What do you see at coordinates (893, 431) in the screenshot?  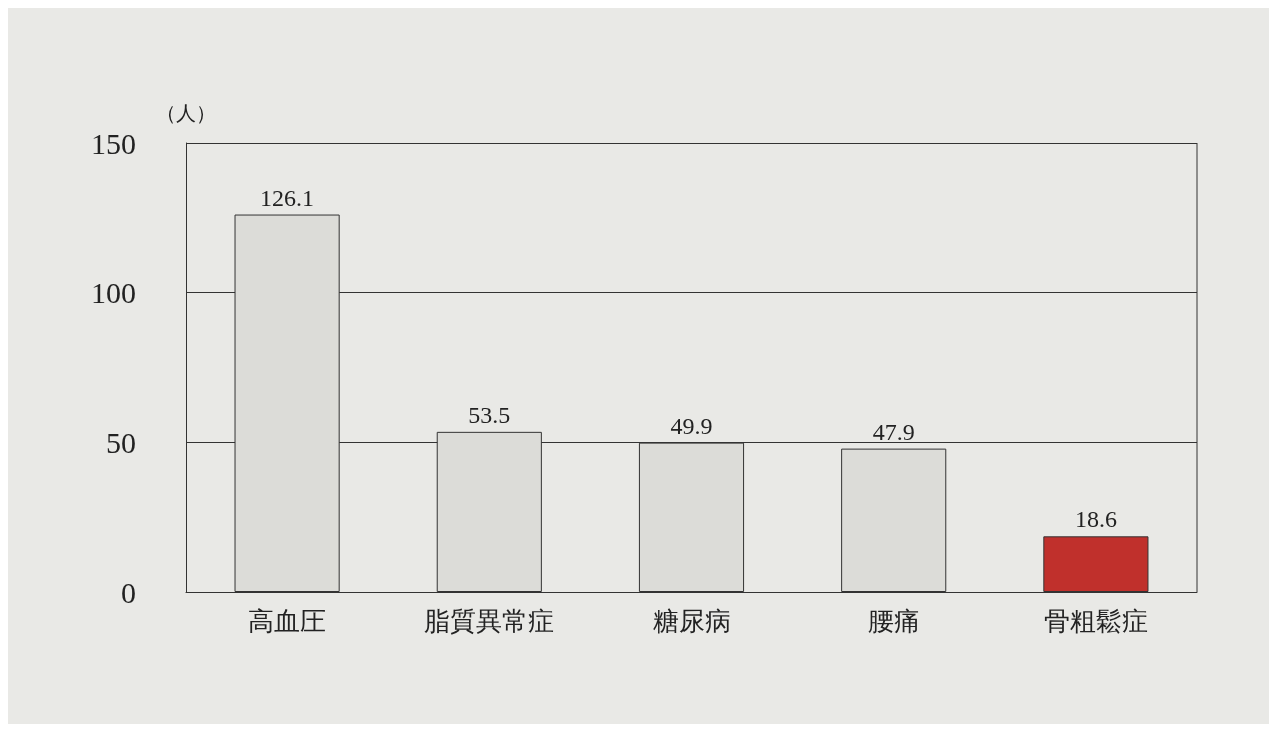 I see `data-label: 47.9` at bounding box center [893, 431].